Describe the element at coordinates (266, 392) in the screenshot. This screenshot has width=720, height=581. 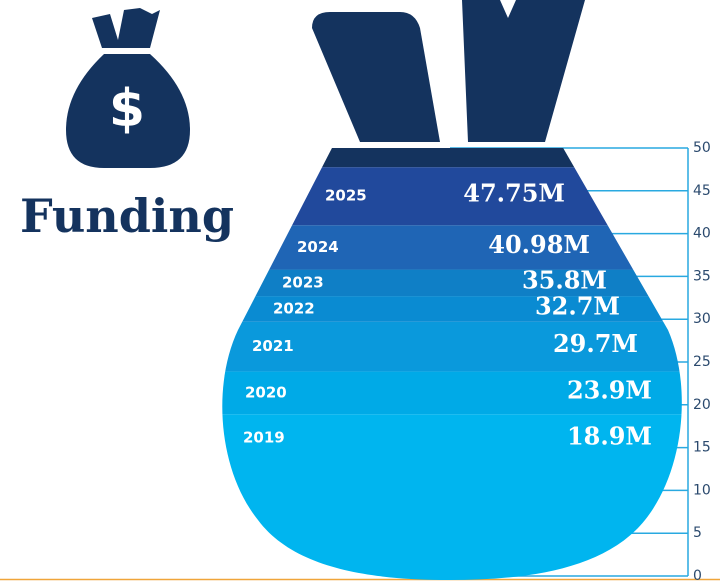
I see `year-label: 2020` at that location.